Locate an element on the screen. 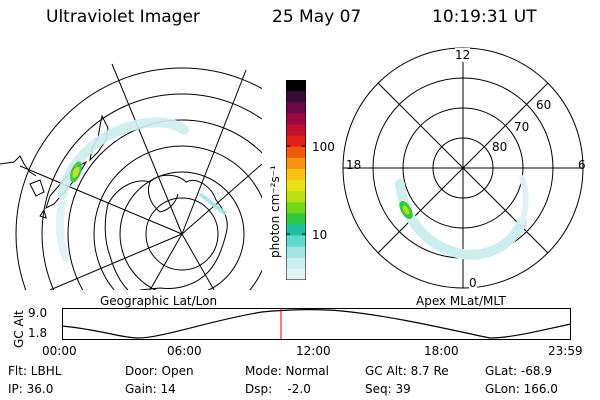 The height and width of the screenshot is (400, 600). geographic-caption: Geographic Lat/Lon is located at coordinates (159, 301).